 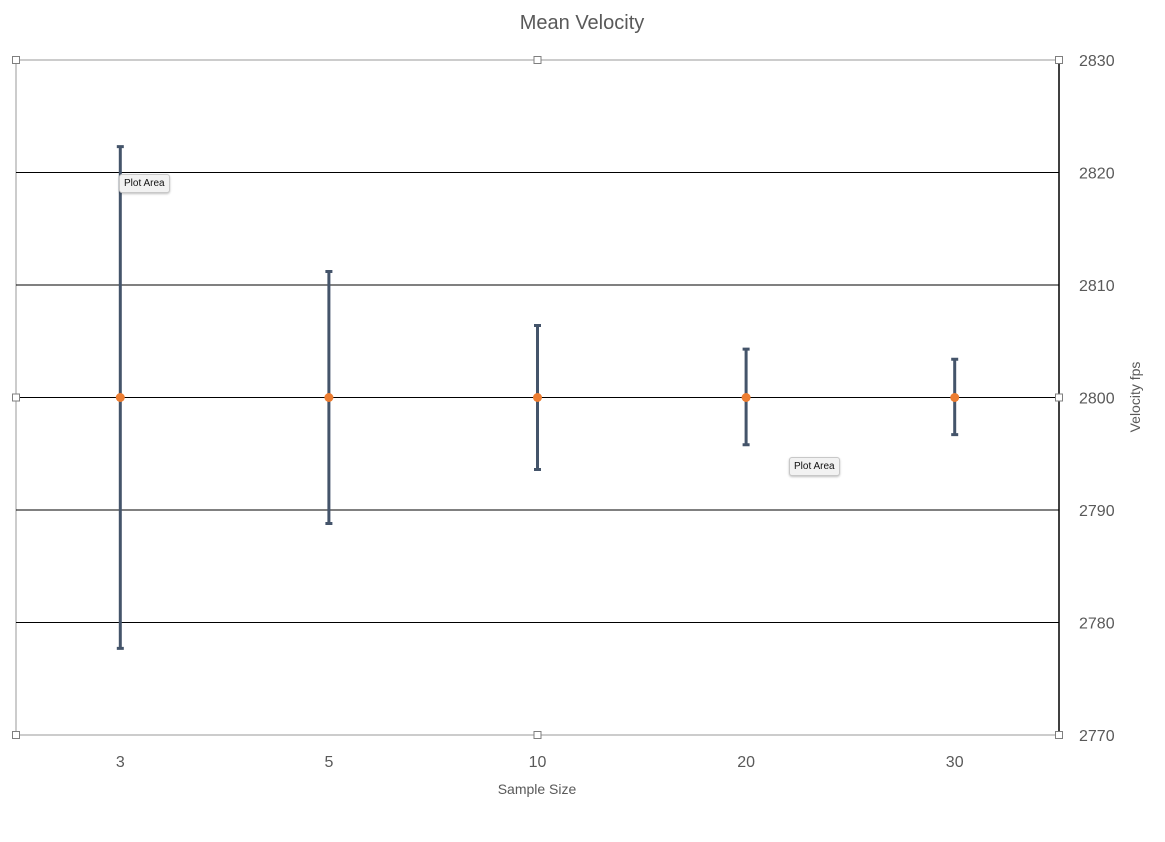 I want to click on x-axis-title: Sample Size, so click(x=537, y=789).